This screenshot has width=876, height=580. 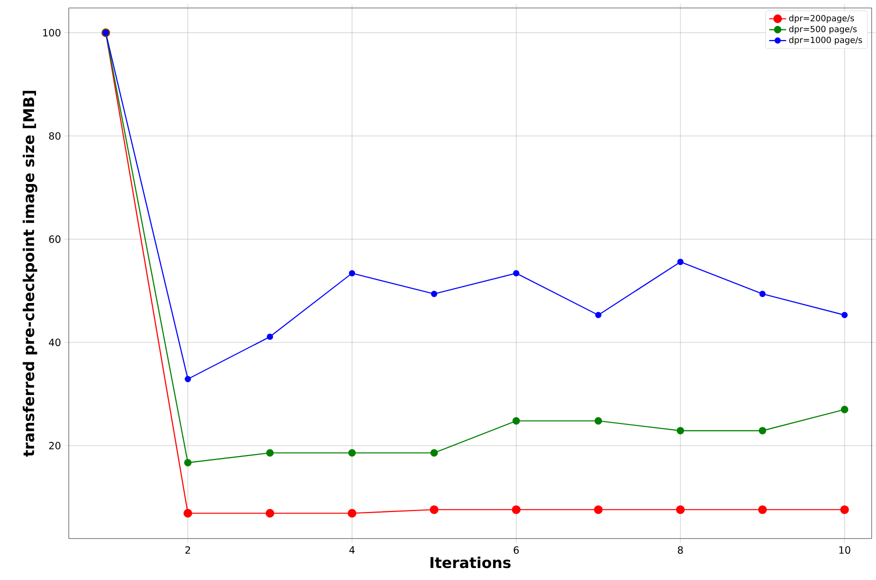 What do you see at coordinates (51, 32) in the screenshot?
I see `y-tick-label: 100` at bounding box center [51, 32].